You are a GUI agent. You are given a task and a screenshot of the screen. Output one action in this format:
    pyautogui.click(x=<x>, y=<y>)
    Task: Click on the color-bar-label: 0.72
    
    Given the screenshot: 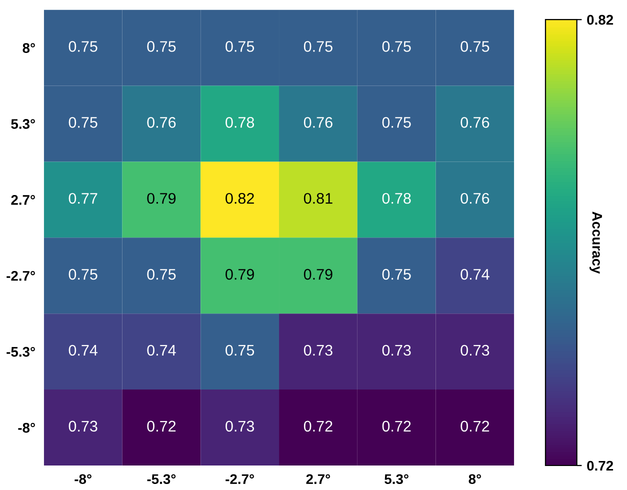 What is the action you would take?
    pyautogui.click(x=600, y=465)
    